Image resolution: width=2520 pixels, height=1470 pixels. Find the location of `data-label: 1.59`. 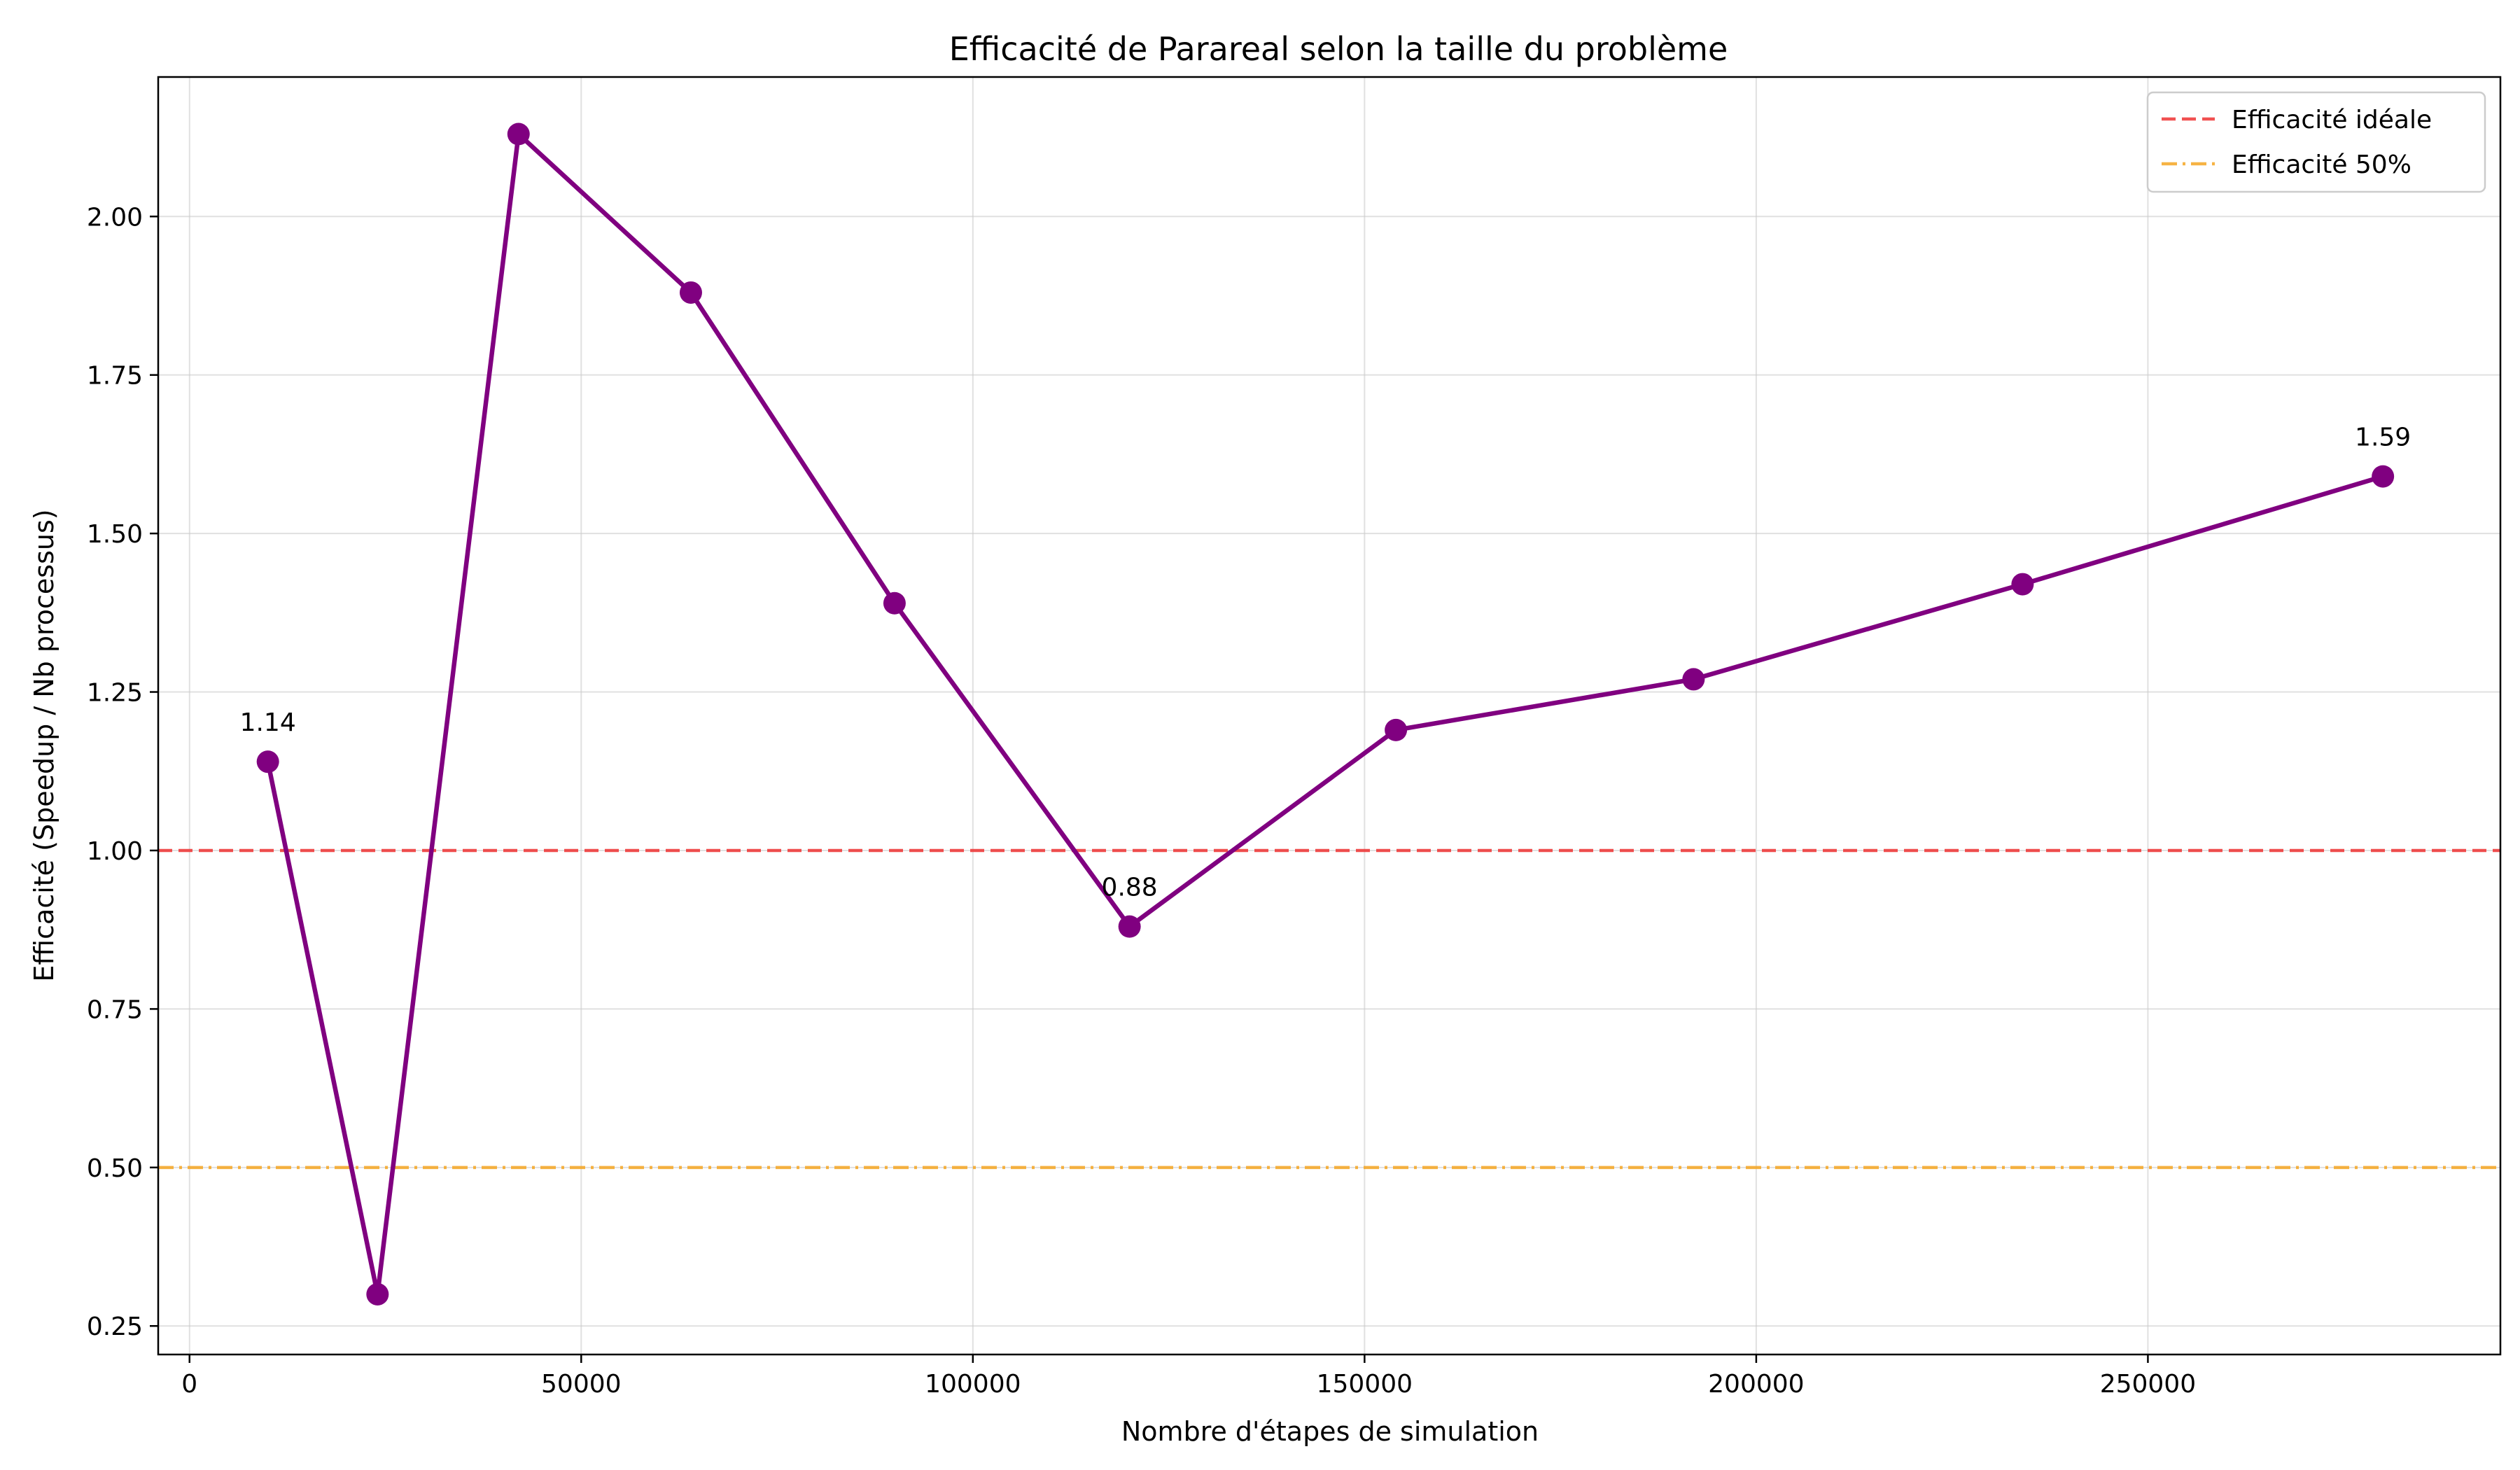

data-label: 1.59 is located at coordinates (2383, 438).